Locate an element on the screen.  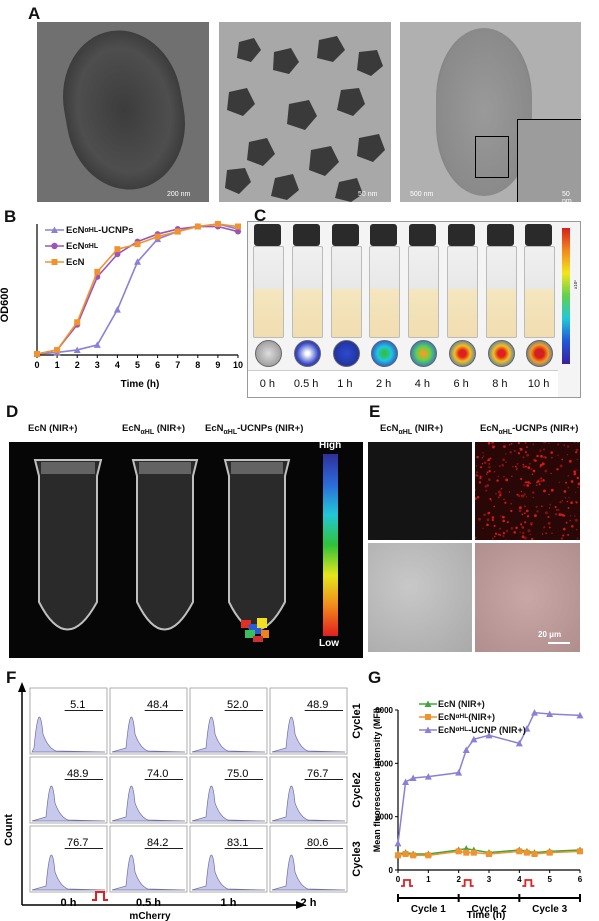
legend-item: EcN αHL -UCNP (NIR+) is located at coordinates (472, 729).